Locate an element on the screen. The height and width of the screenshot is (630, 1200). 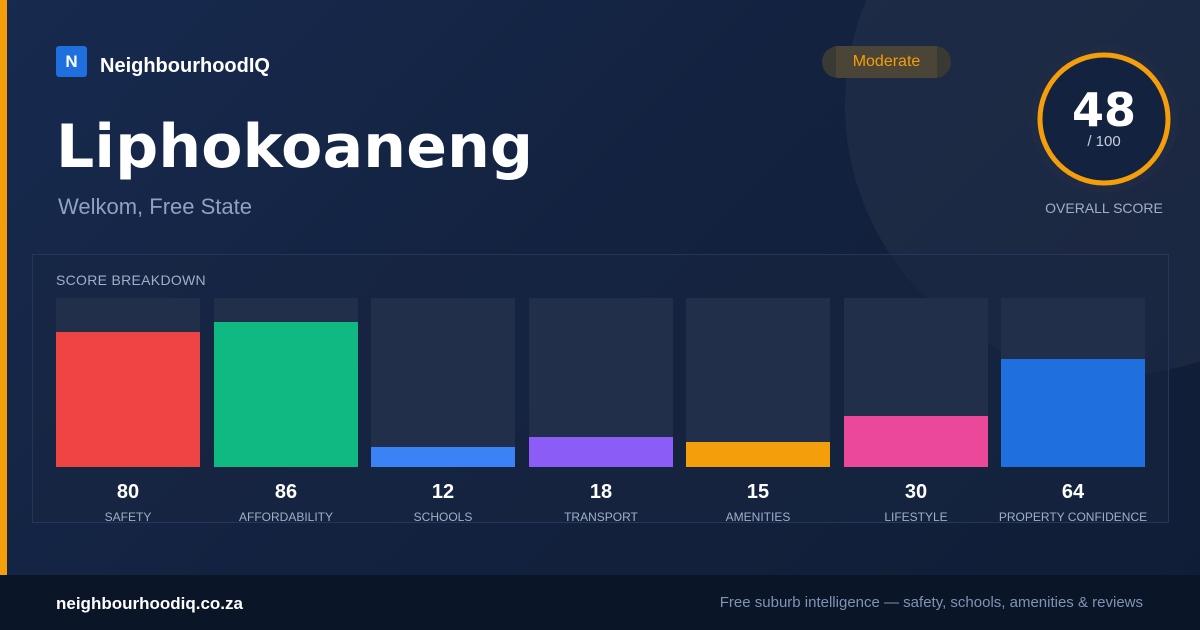
rating-badge: Moderate is located at coordinates (886, 62).